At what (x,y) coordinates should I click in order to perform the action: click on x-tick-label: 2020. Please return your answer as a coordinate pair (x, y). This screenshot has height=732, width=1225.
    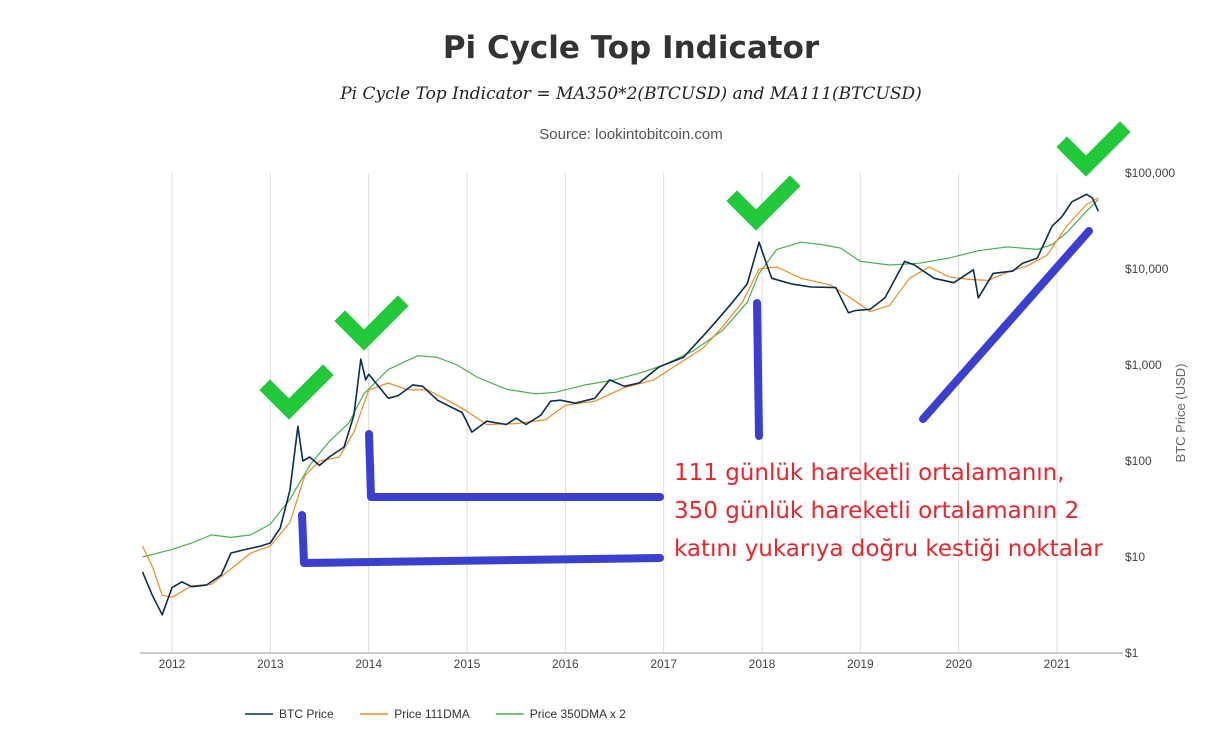
    Looking at the image, I should click on (958, 664).